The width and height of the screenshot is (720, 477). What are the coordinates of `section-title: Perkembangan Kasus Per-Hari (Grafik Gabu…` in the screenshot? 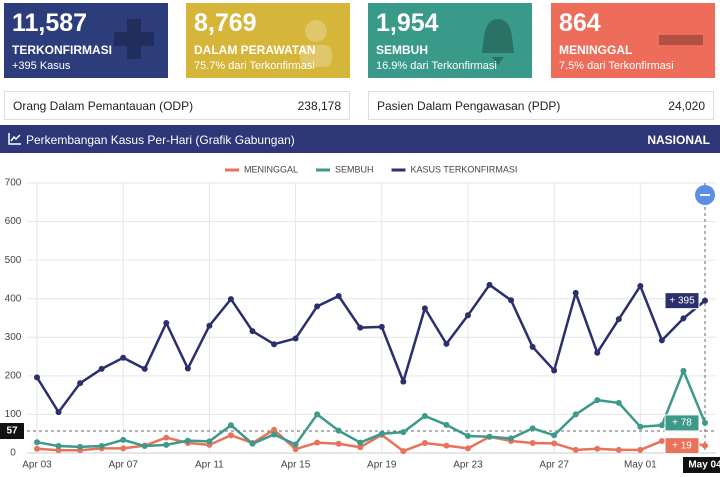 It's located at (160, 140).